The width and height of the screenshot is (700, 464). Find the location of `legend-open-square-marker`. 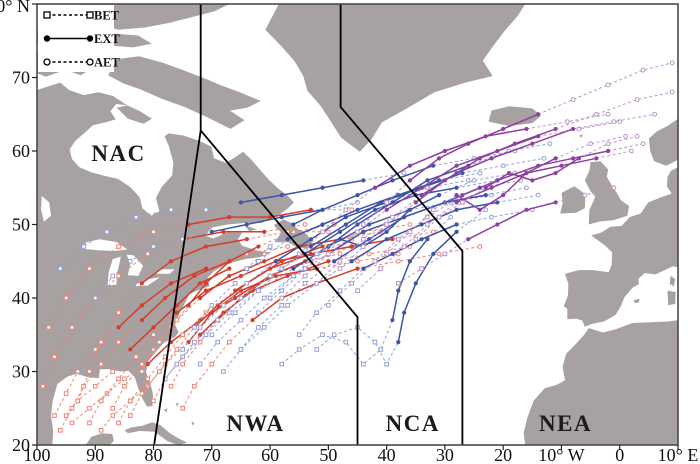

legend-open-square-marker is located at coordinates (47, 15).